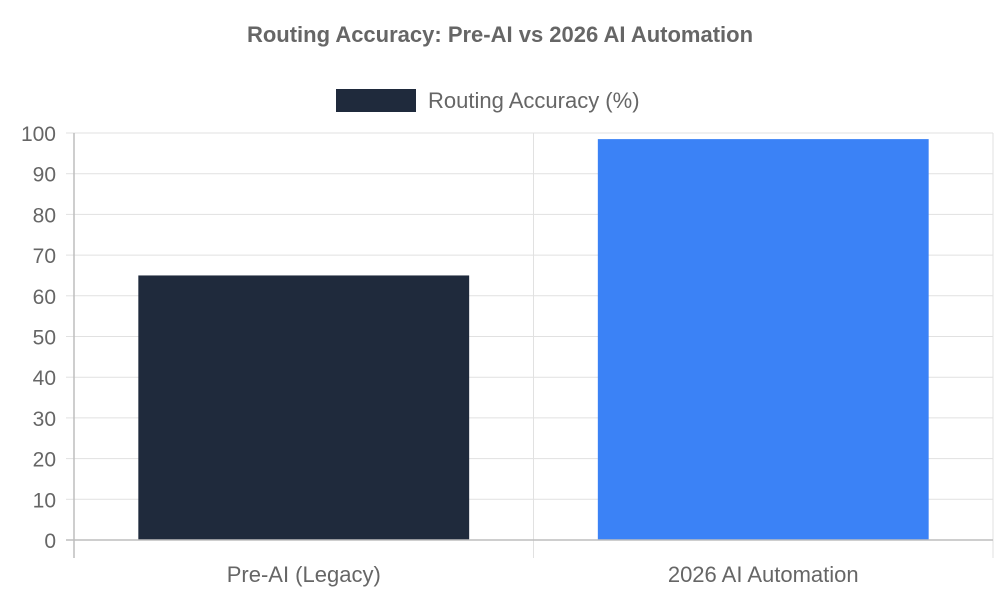  I want to click on y-tick-label: 50, so click(44, 338).